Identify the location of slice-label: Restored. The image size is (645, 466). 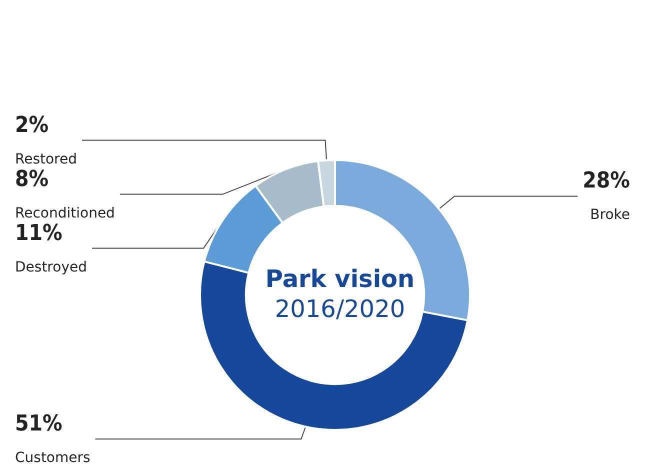
(46, 159).